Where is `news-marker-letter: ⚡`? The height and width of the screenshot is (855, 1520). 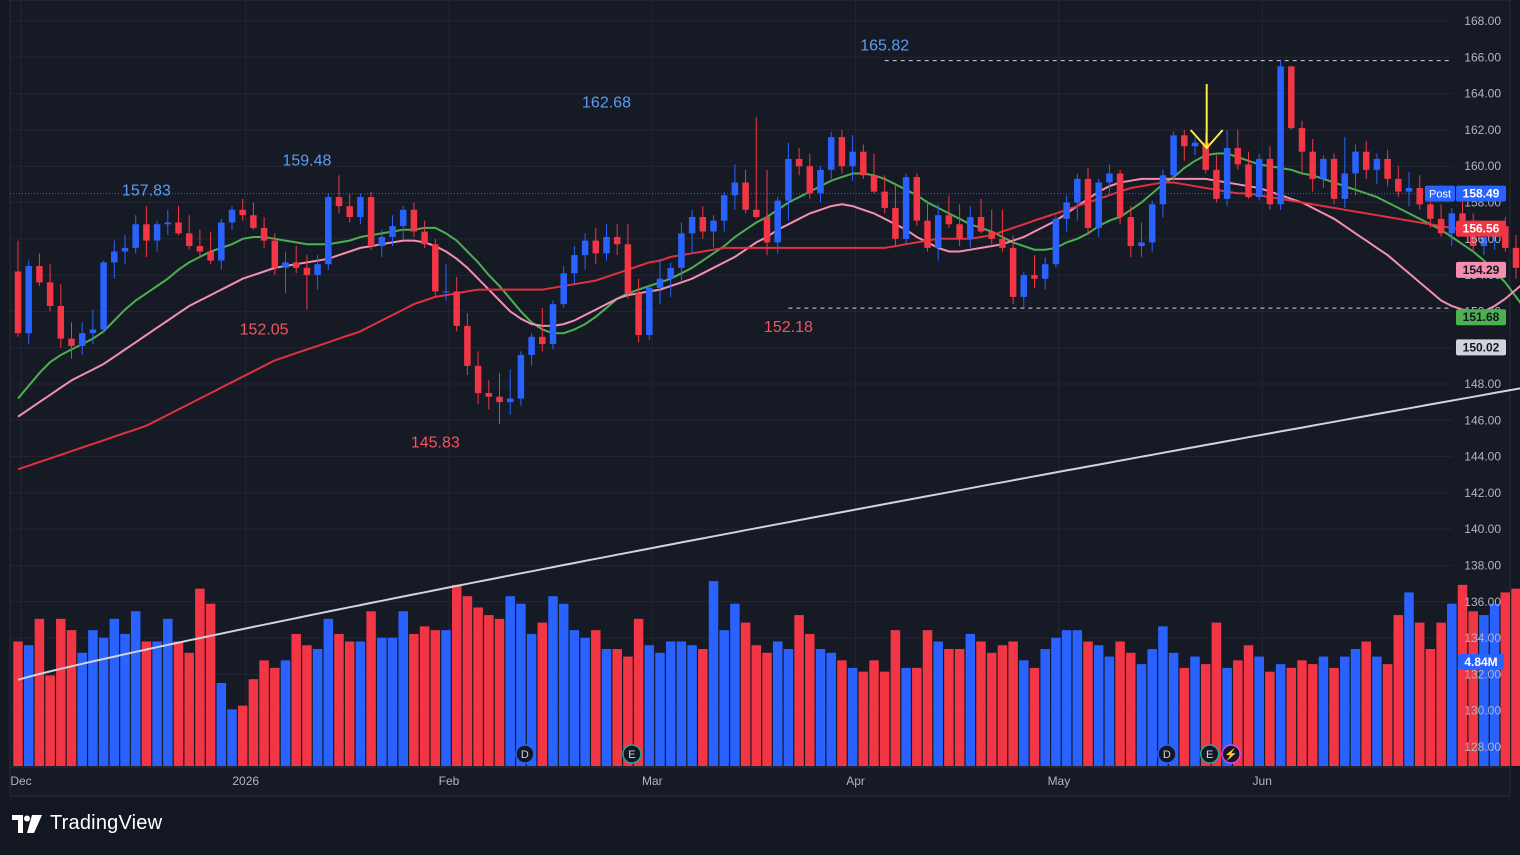 news-marker-letter: ⚡ is located at coordinates (1231, 754).